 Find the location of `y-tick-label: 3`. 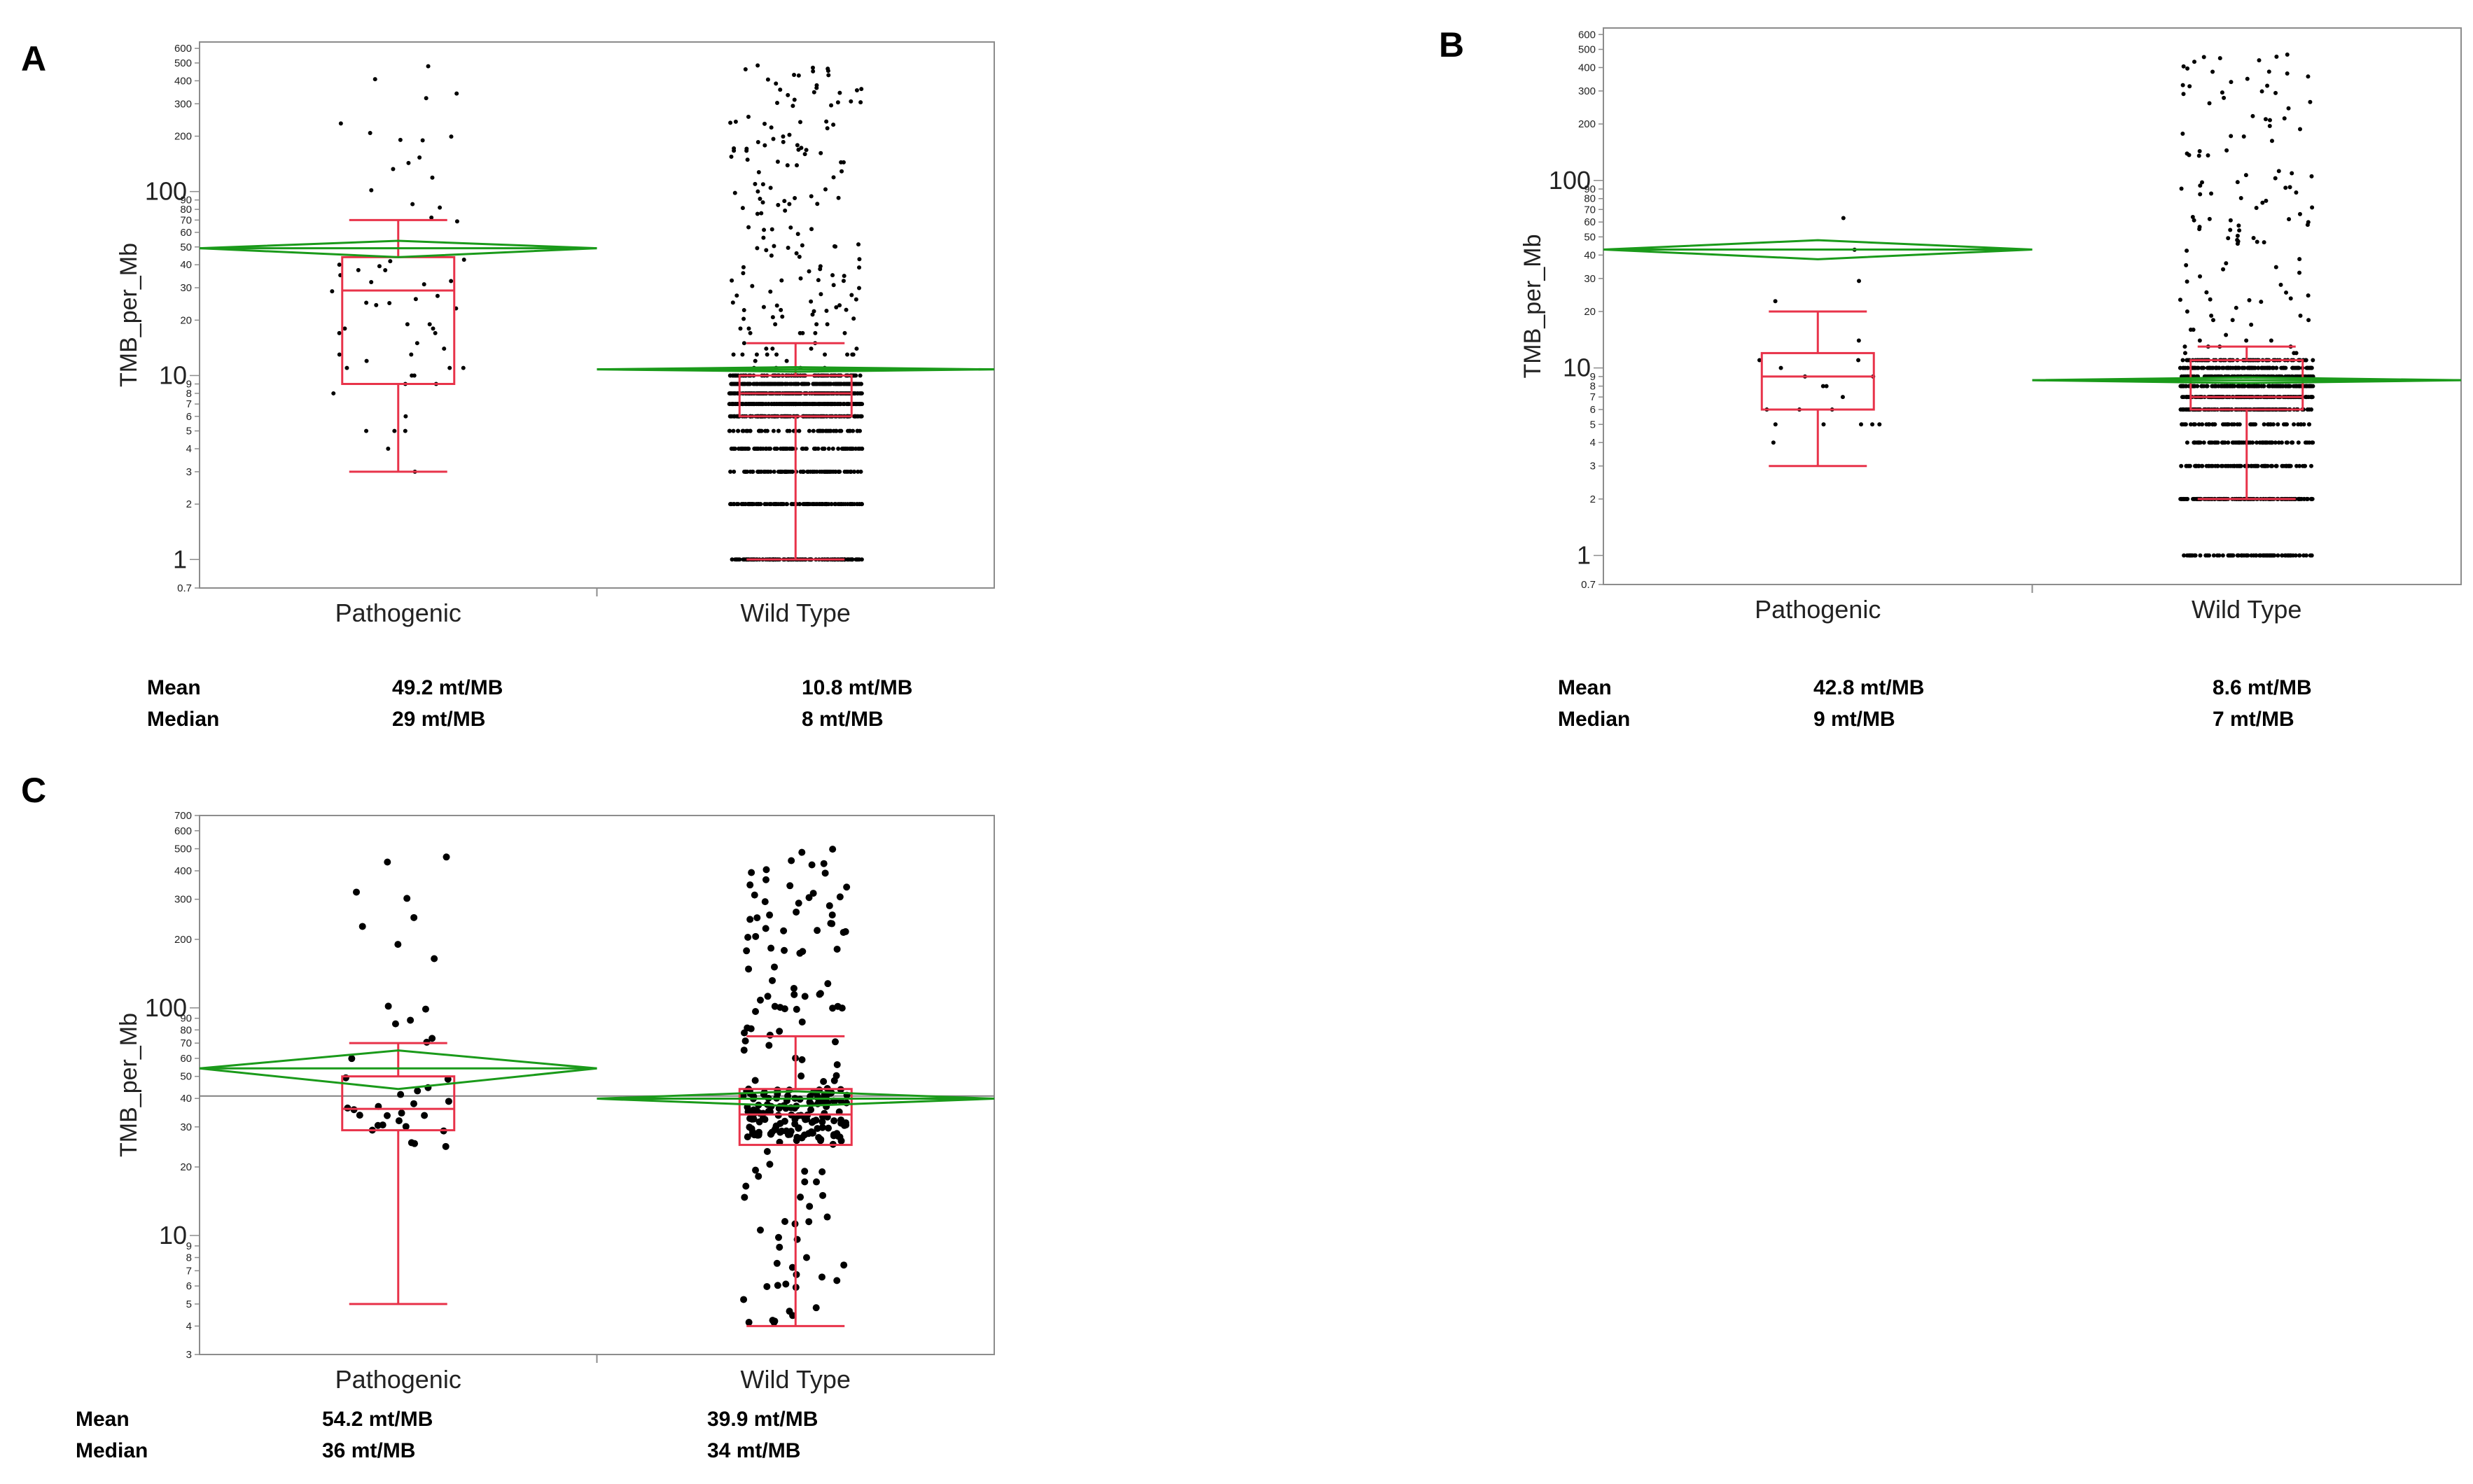

y-tick-label: 3 is located at coordinates (189, 472).